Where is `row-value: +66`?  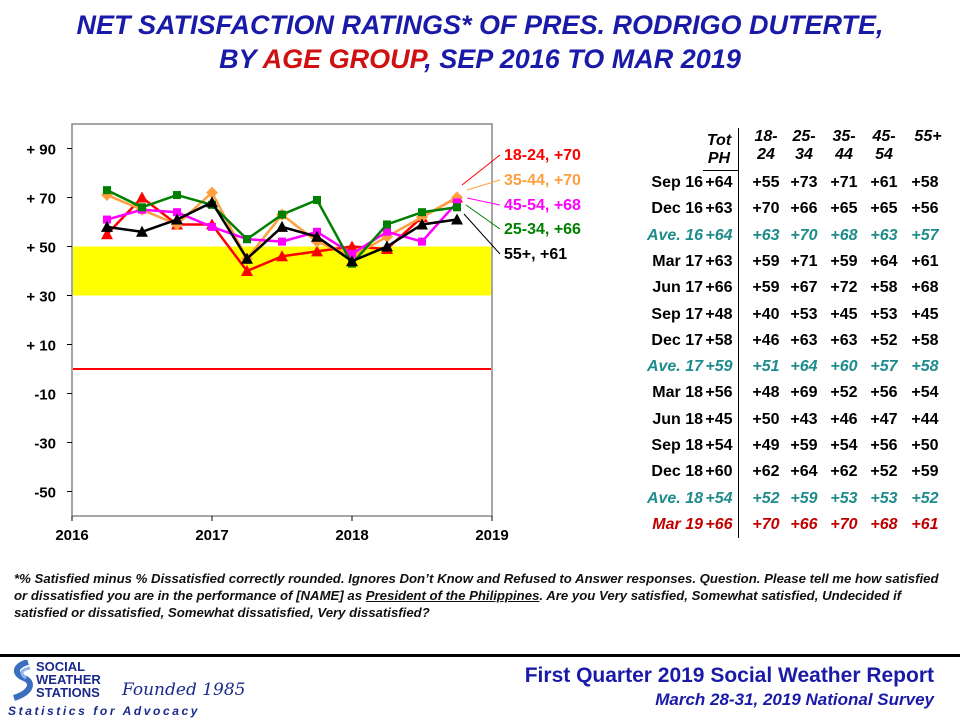 row-value: +66 is located at coordinates (804, 524).